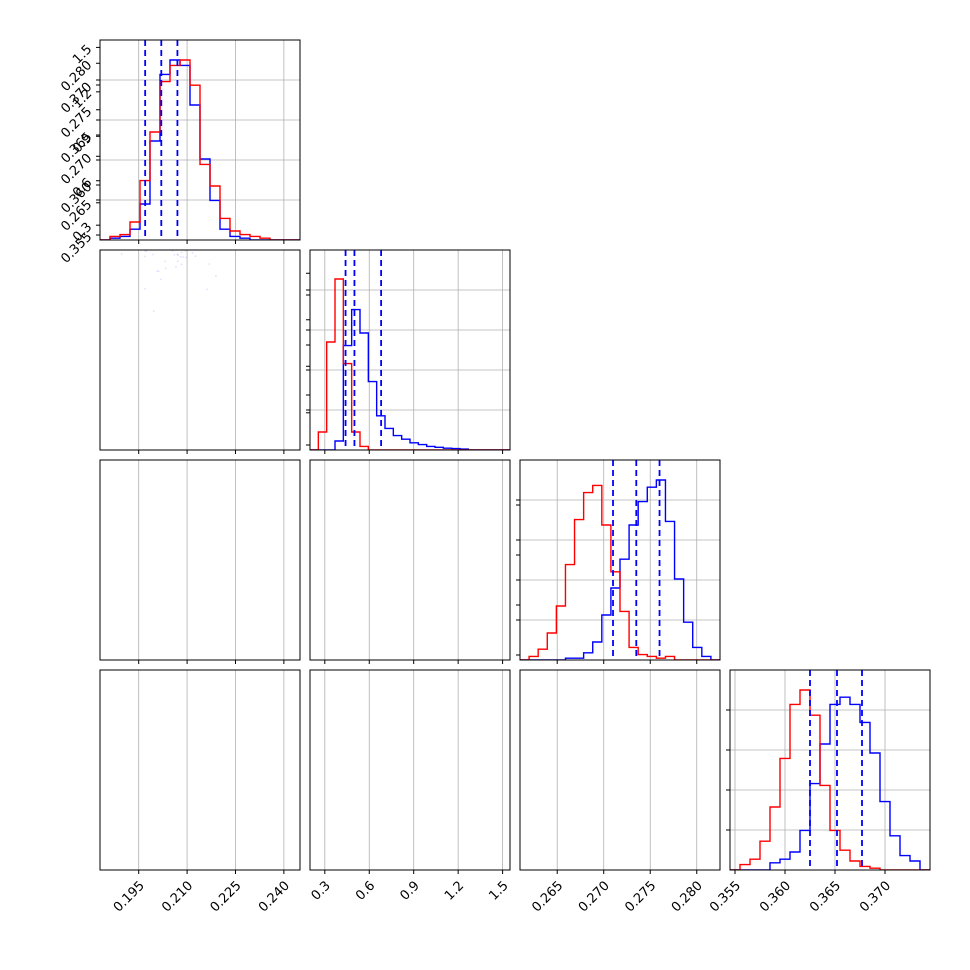 This screenshot has height=970, width=970. I want to click on x-tick-label: 1.5, so click(498, 890).